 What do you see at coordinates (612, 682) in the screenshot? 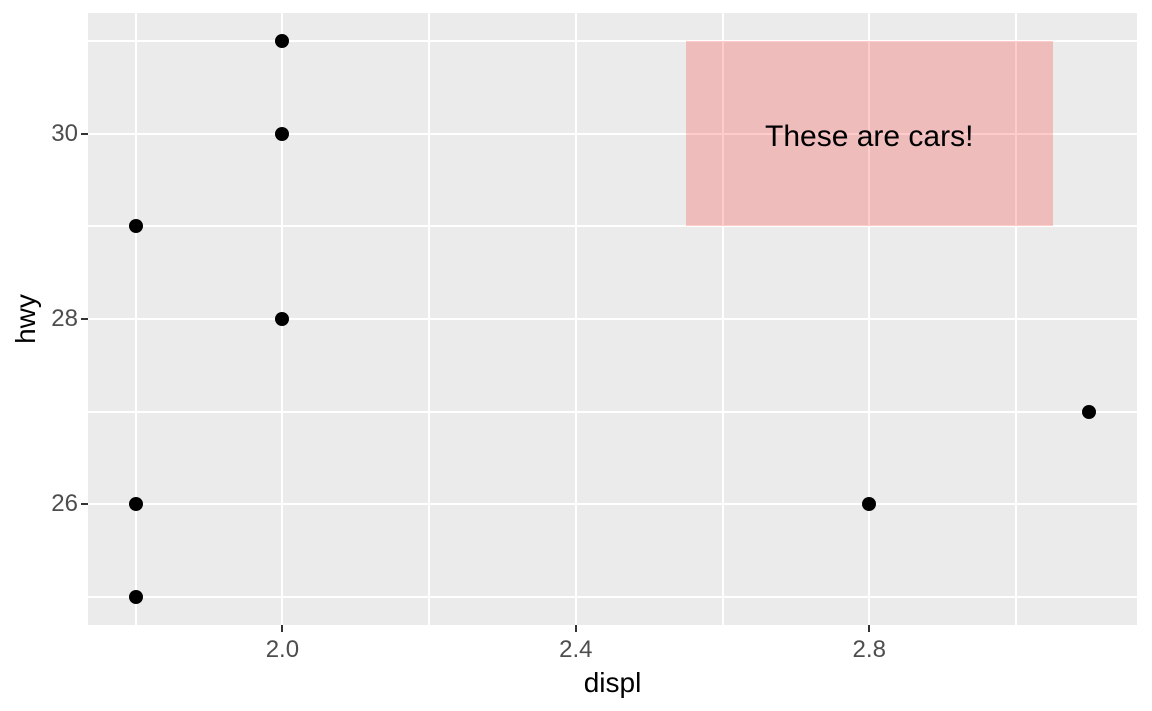
I see `x-axis-title: displ` at bounding box center [612, 682].